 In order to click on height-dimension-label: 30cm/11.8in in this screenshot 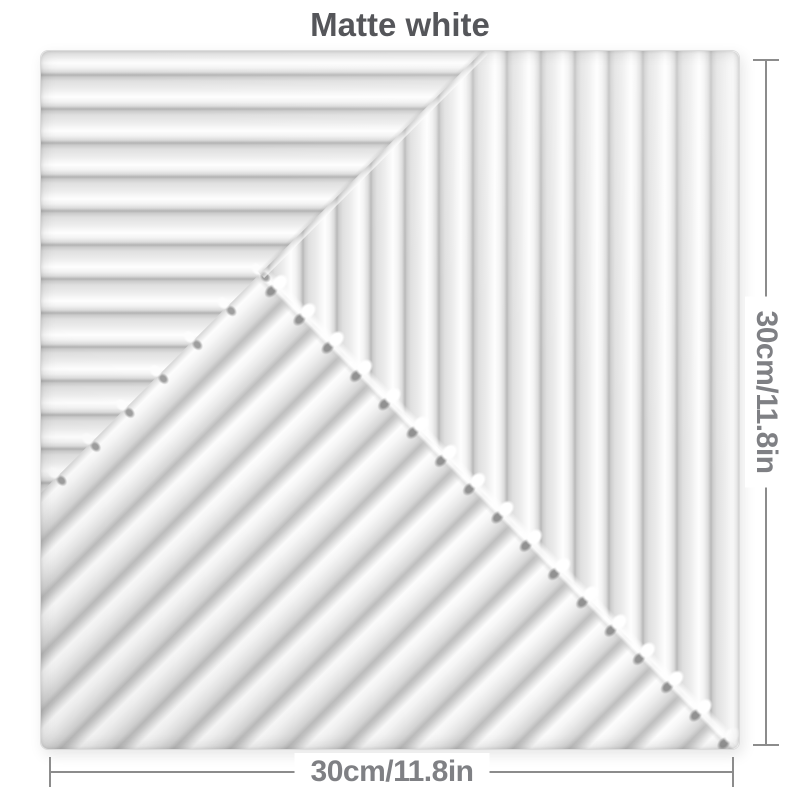, I will do `click(766, 392)`.